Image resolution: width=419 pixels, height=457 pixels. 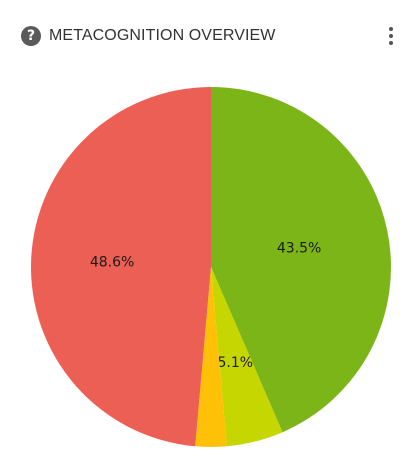 What do you see at coordinates (299, 249) in the screenshot?
I see `slice-label-1: 43.5%` at bounding box center [299, 249].